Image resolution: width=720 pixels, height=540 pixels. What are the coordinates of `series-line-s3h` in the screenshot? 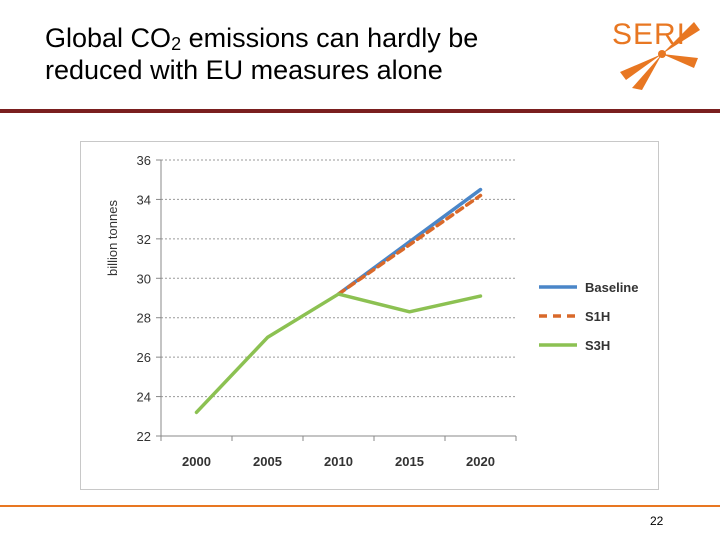 It's located at (338, 353).